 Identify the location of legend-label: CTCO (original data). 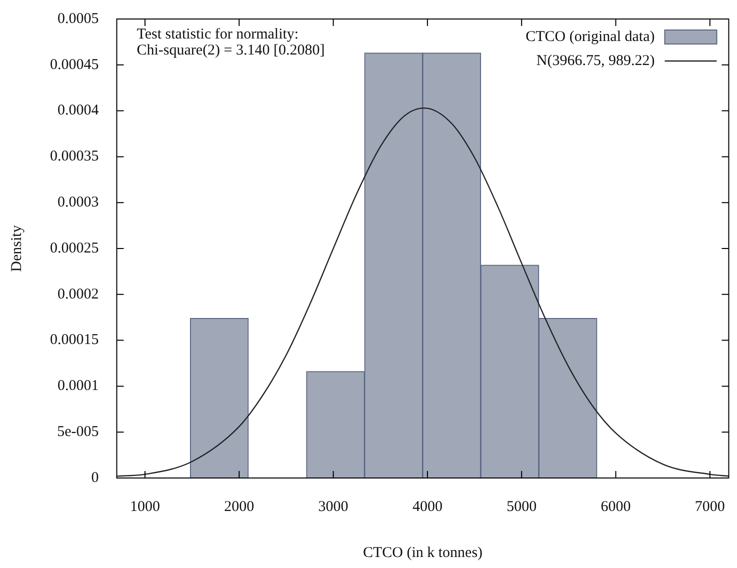
(590, 36).